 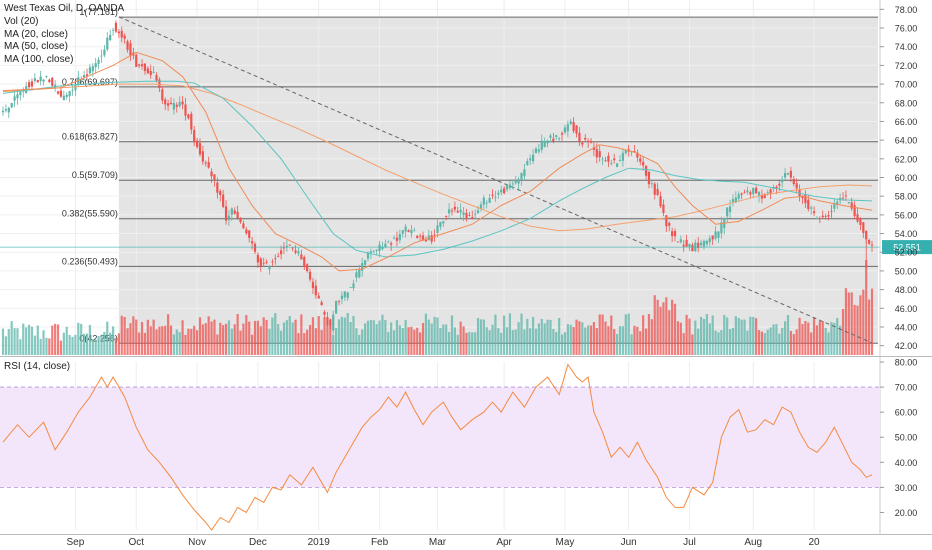 I want to click on price-tick-label: 42.00, so click(x=906, y=346).